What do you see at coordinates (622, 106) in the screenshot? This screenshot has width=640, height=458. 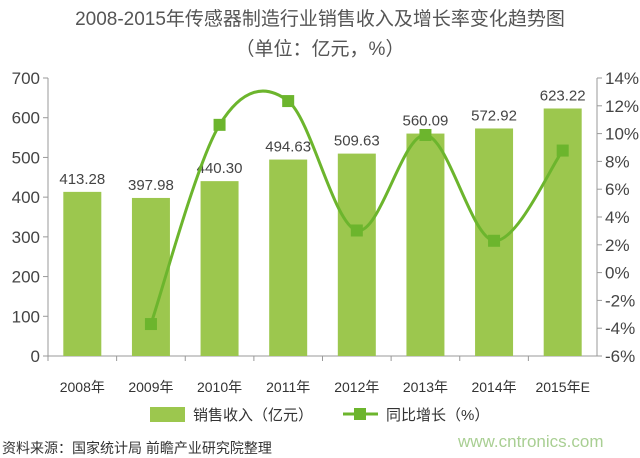 I see `right-tick-label: 12%` at bounding box center [622, 106].